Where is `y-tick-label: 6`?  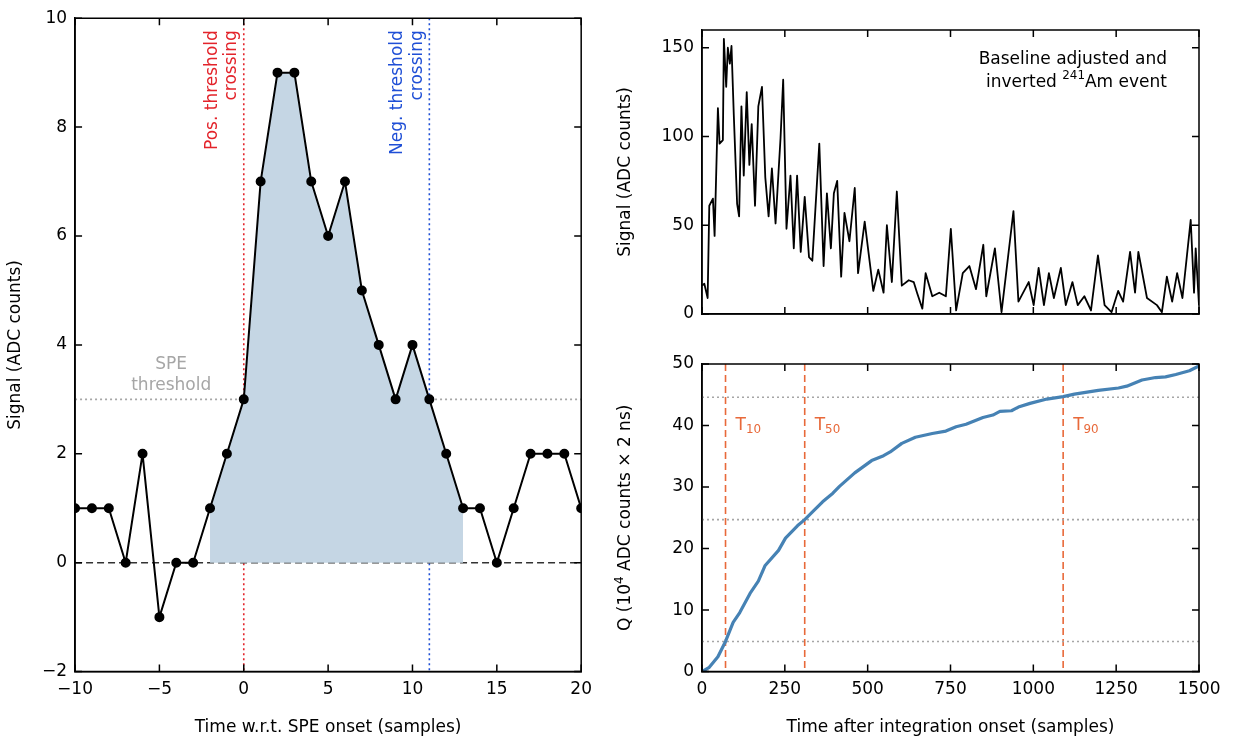 y-tick-label: 6 is located at coordinates (62, 234).